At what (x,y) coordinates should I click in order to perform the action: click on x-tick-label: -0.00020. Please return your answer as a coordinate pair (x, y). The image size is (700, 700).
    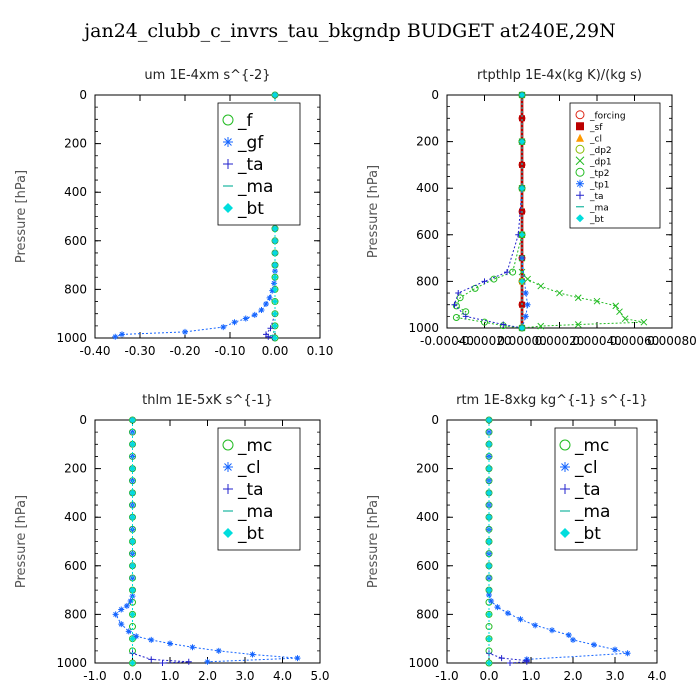
    Looking at the image, I should click on (485, 341).